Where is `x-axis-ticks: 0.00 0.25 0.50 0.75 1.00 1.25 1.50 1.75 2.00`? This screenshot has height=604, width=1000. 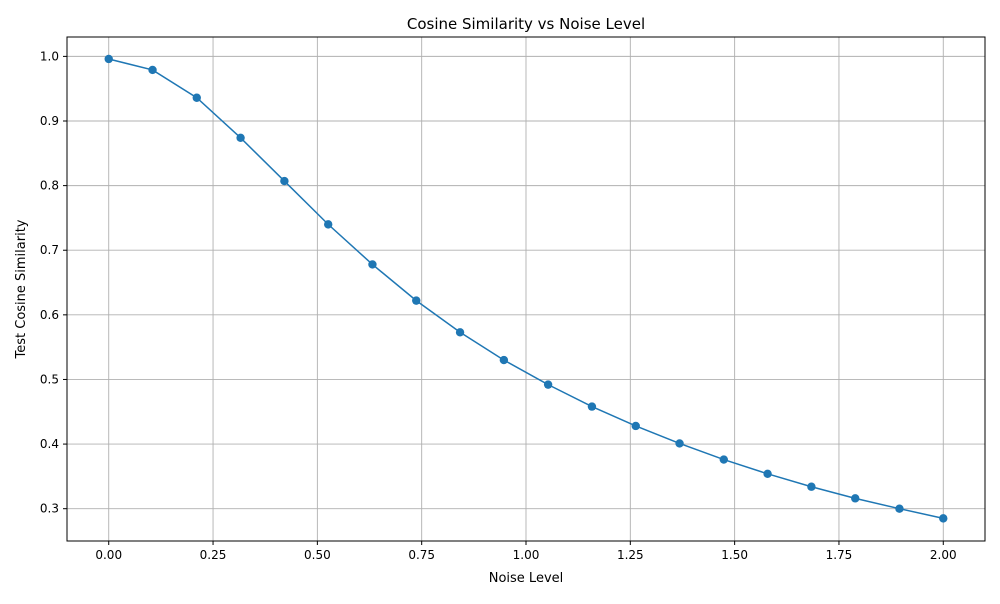
x-axis-ticks: 0.00 0.25 0.50 0.75 1.00 1.25 1.50 1.75 2.00 is located at coordinates (526, 551).